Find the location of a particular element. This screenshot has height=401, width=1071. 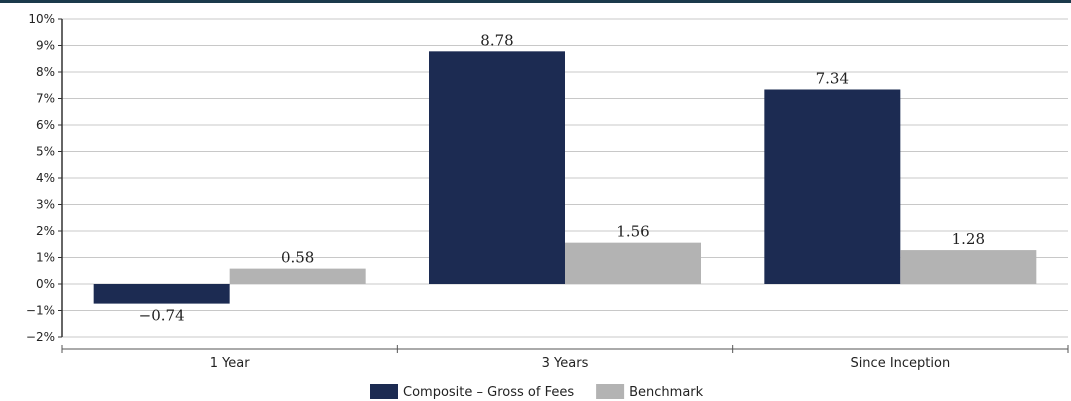

x-category-label: Since Inception is located at coordinates (900, 363).